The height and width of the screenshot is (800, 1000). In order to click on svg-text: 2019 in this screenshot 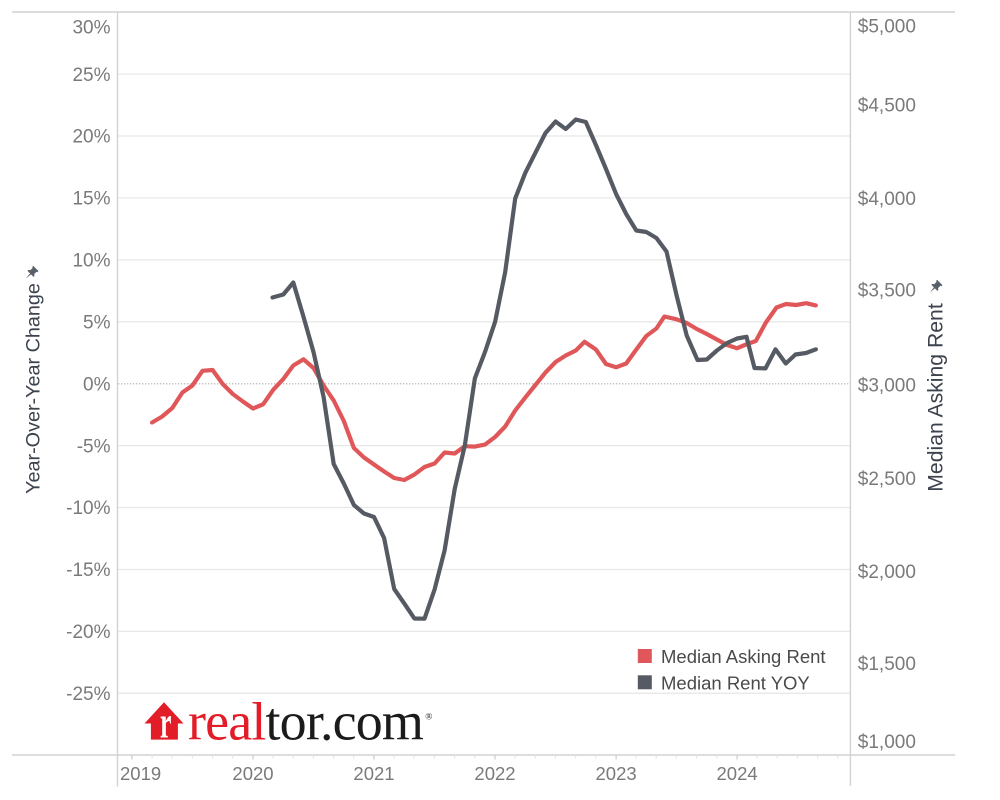, I will do `click(140, 773)`.